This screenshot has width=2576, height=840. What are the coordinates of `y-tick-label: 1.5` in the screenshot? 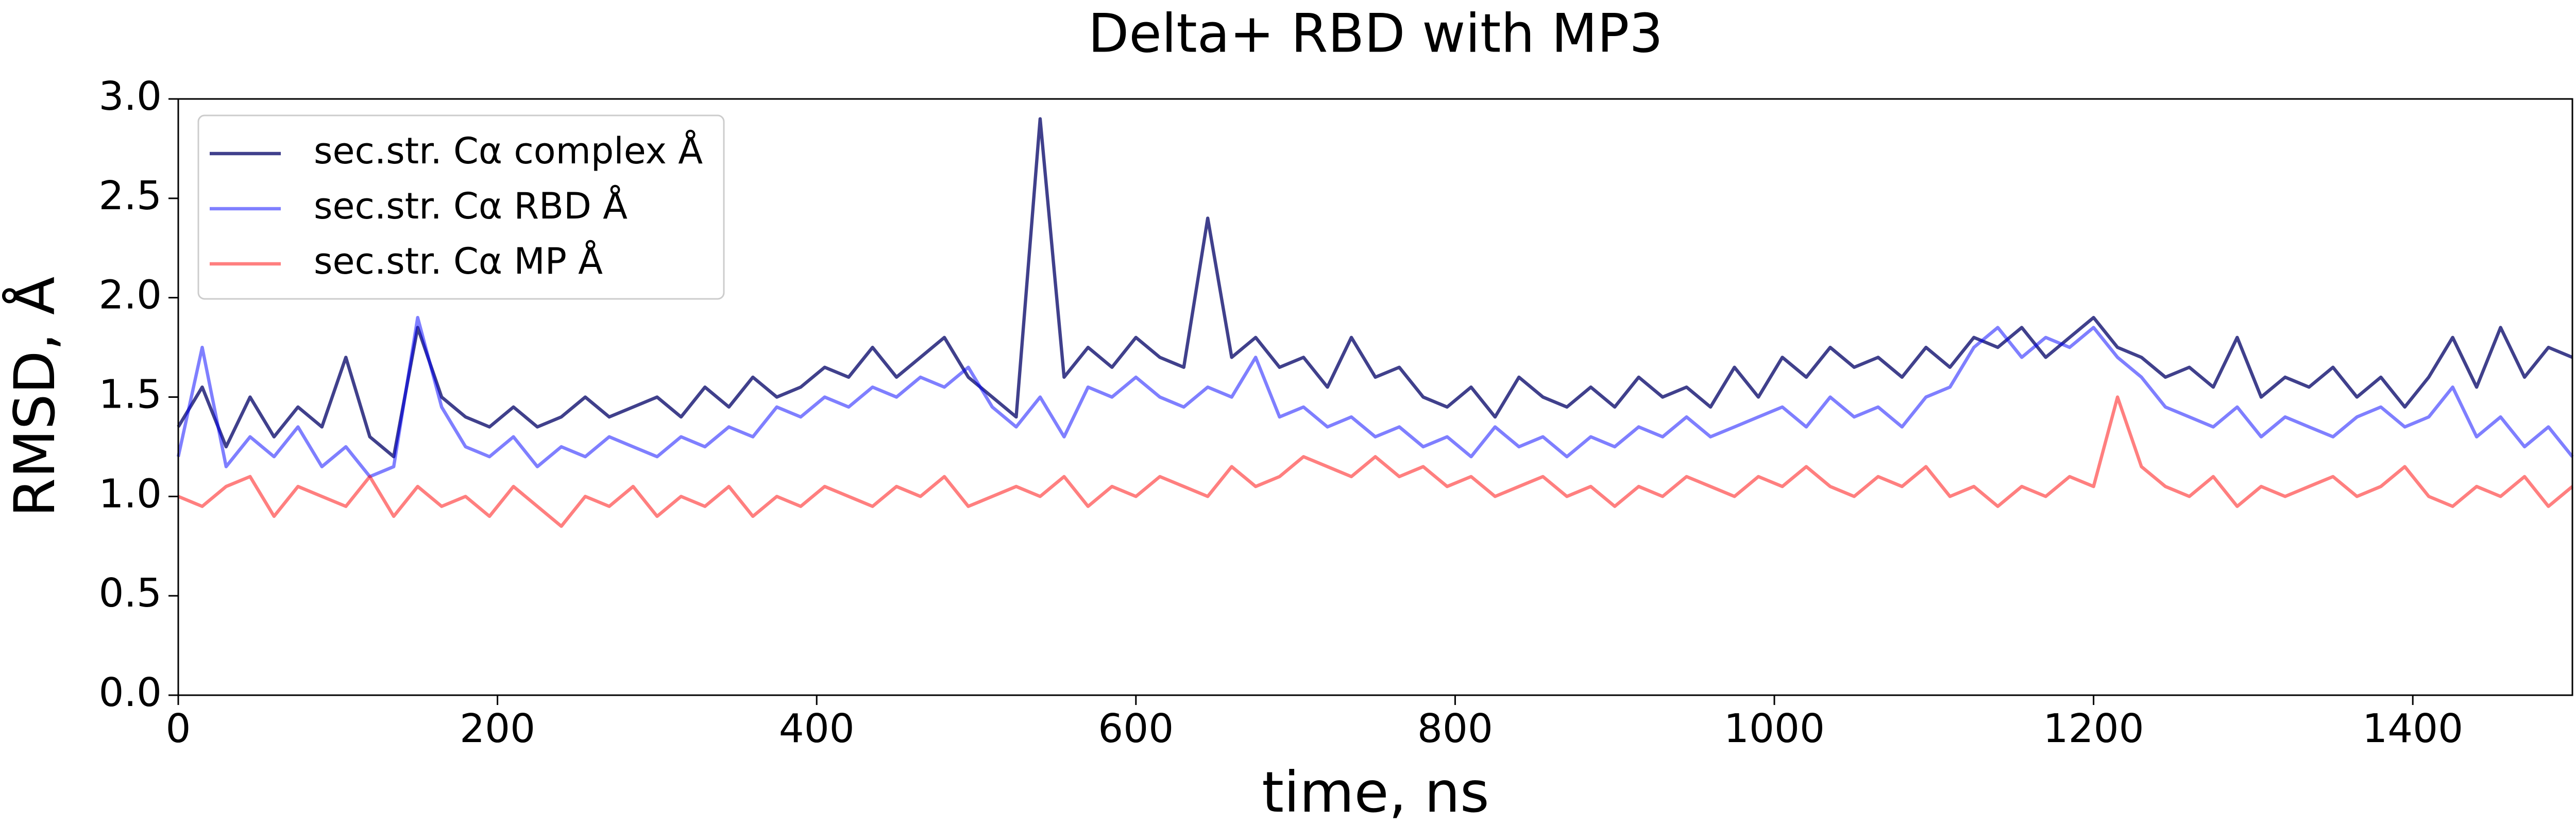 It's located at (130, 394).